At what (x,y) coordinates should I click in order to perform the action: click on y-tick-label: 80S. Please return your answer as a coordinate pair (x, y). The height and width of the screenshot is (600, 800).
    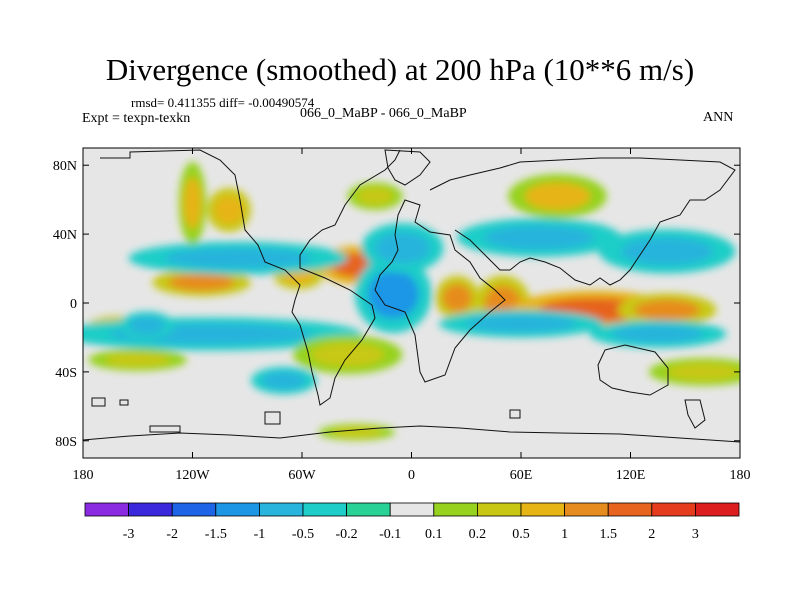
    Looking at the image, I should click on (66, 442).